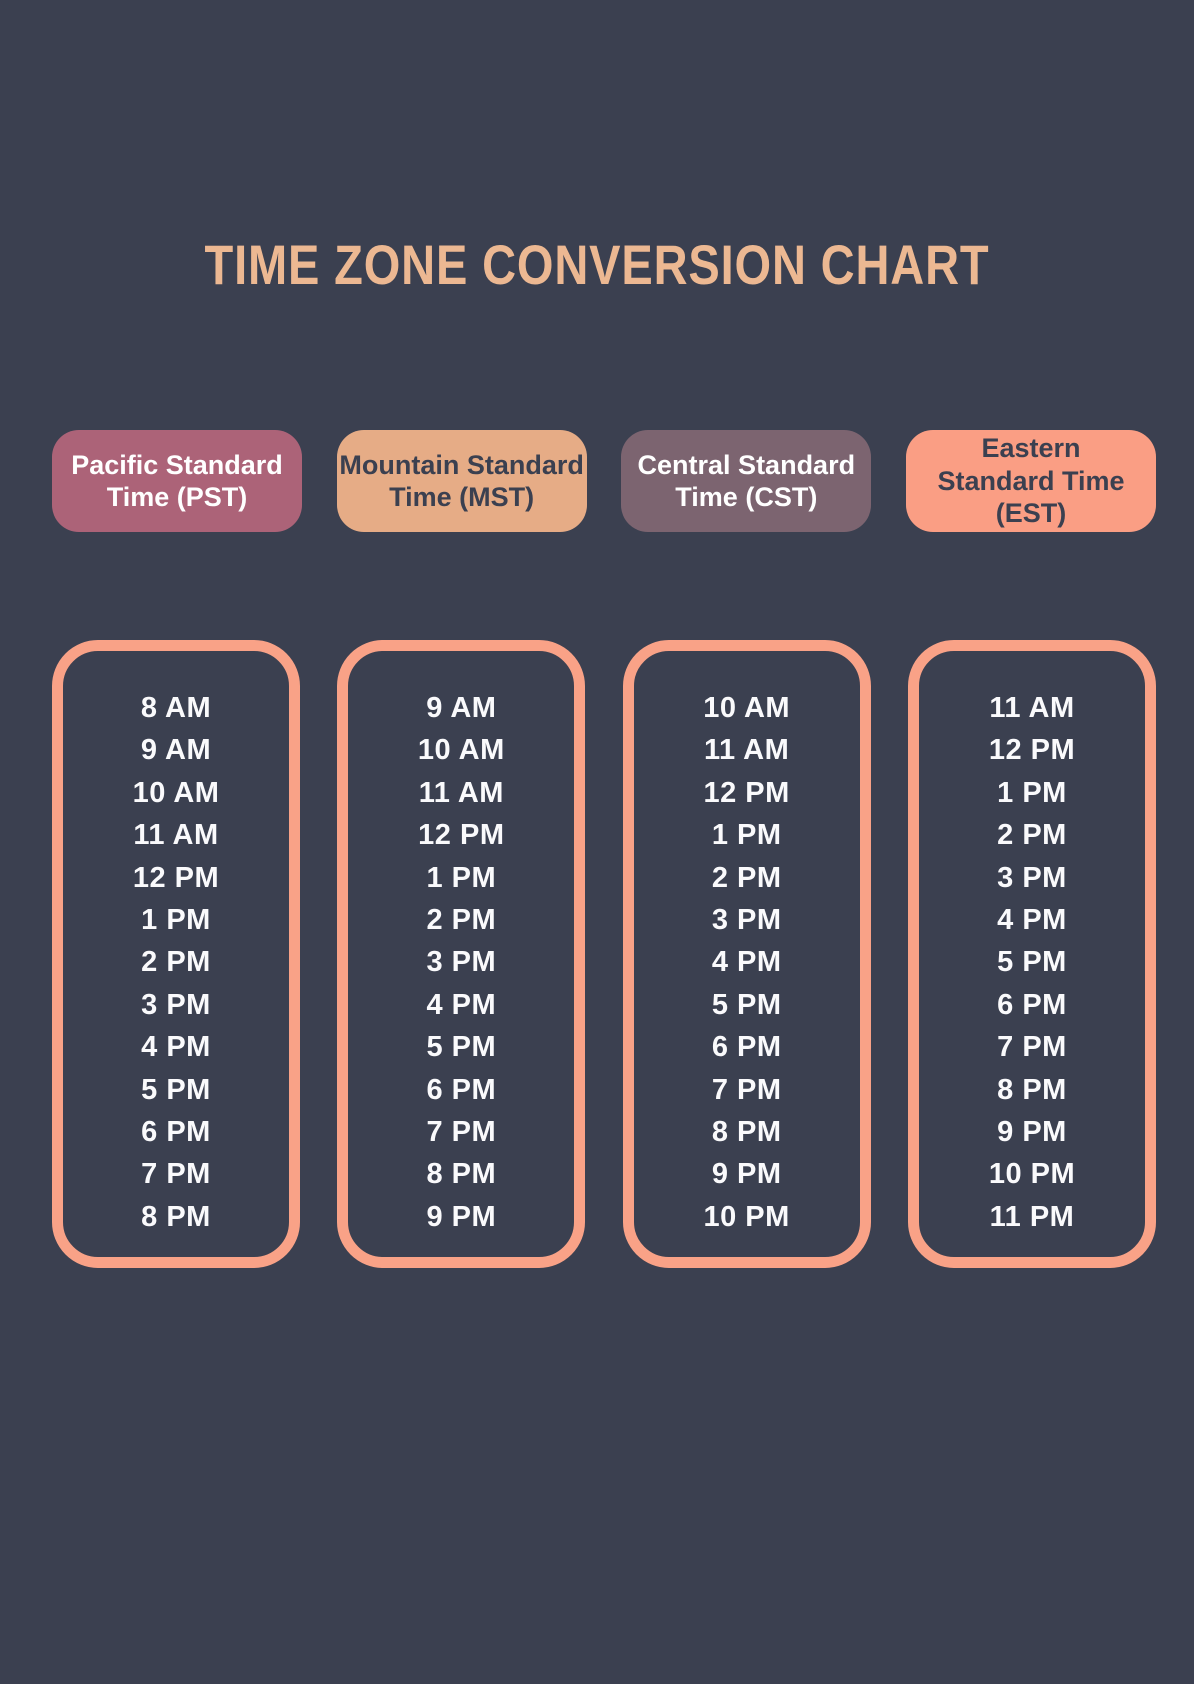  I want to click on page-title: TIME ZONE CONVERSION CHART, so click(597, 264).